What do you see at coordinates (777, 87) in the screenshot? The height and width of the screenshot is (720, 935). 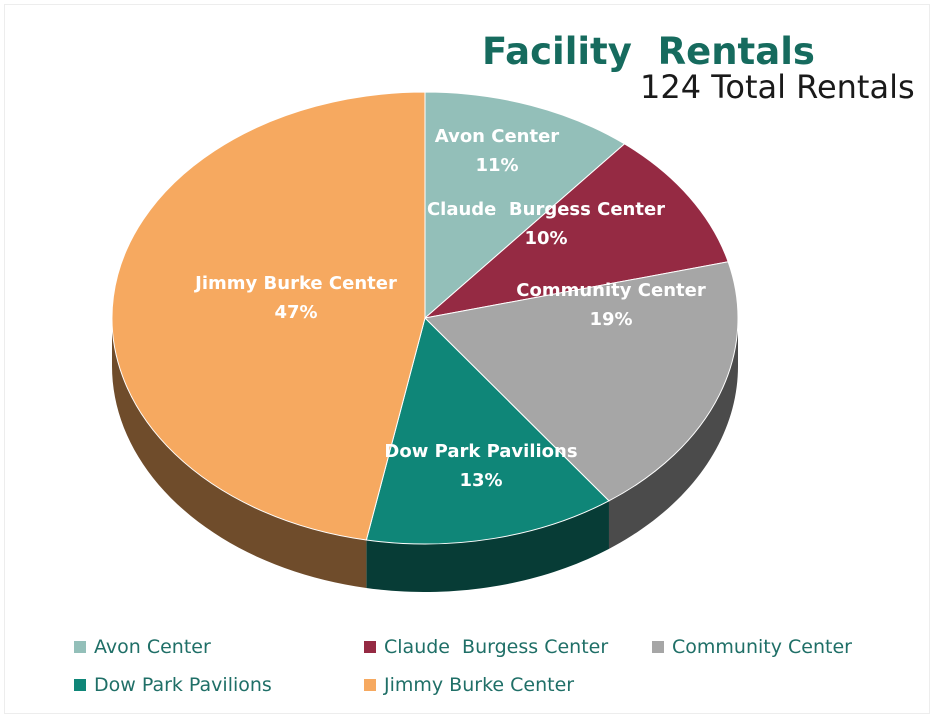 I see `chart-subtitle: 124 Total Rentals` at bounding box center [777, 87].